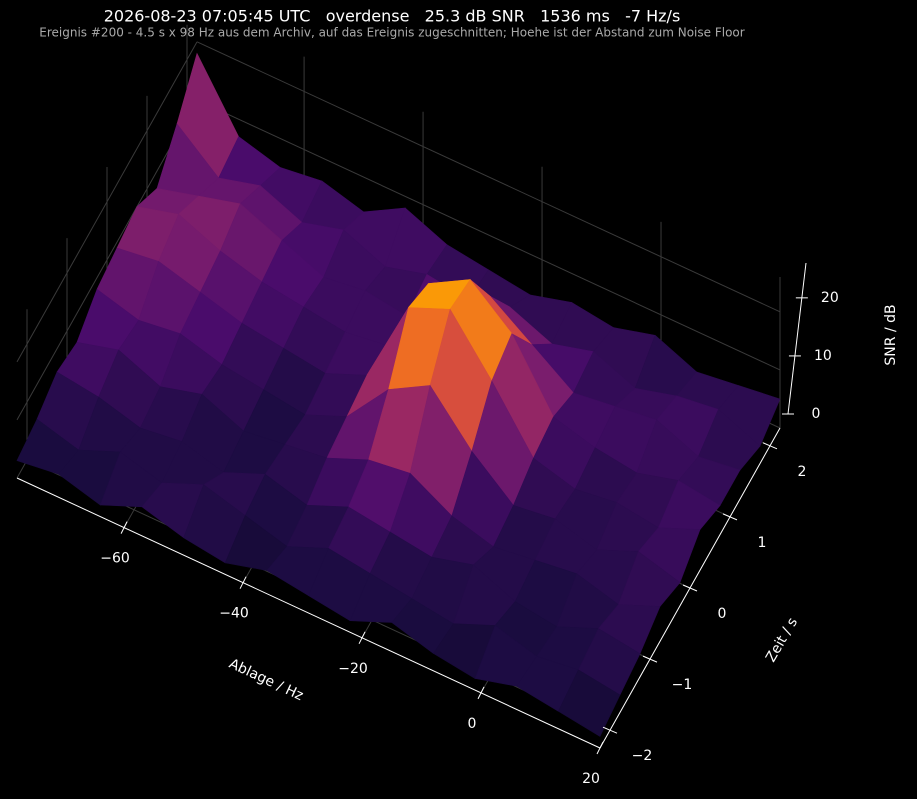 Image resolution: width=917 pixels, height=799 pixels. What do you see at coordinates (802, 472) in the screenshot?
I see `y-tick-label: 2` at bounding box center [802, 472].